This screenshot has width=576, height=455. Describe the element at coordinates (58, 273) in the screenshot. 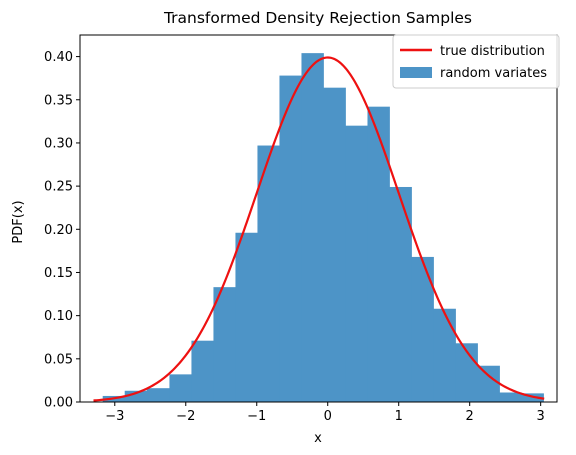

I see `y-tick-label: 0.15` at that location.